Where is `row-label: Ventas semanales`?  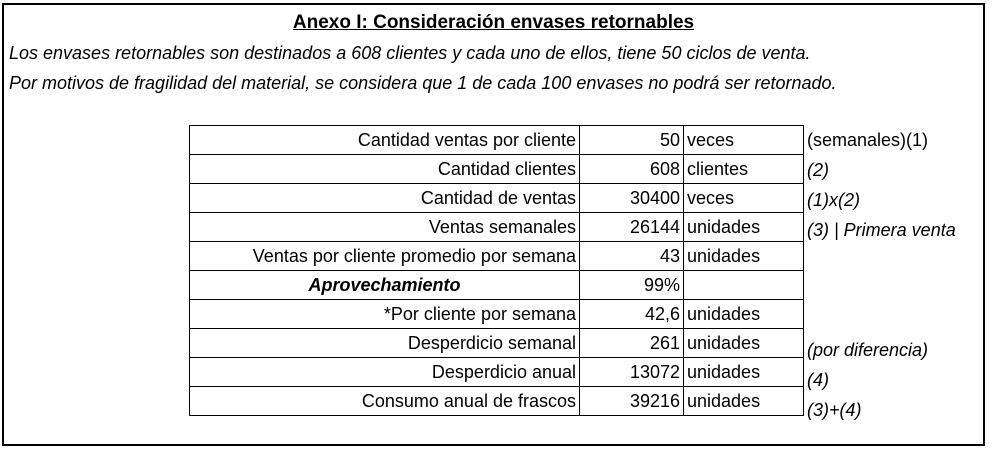 row-label: Ventas semanales is located at coordinates (384, 227).